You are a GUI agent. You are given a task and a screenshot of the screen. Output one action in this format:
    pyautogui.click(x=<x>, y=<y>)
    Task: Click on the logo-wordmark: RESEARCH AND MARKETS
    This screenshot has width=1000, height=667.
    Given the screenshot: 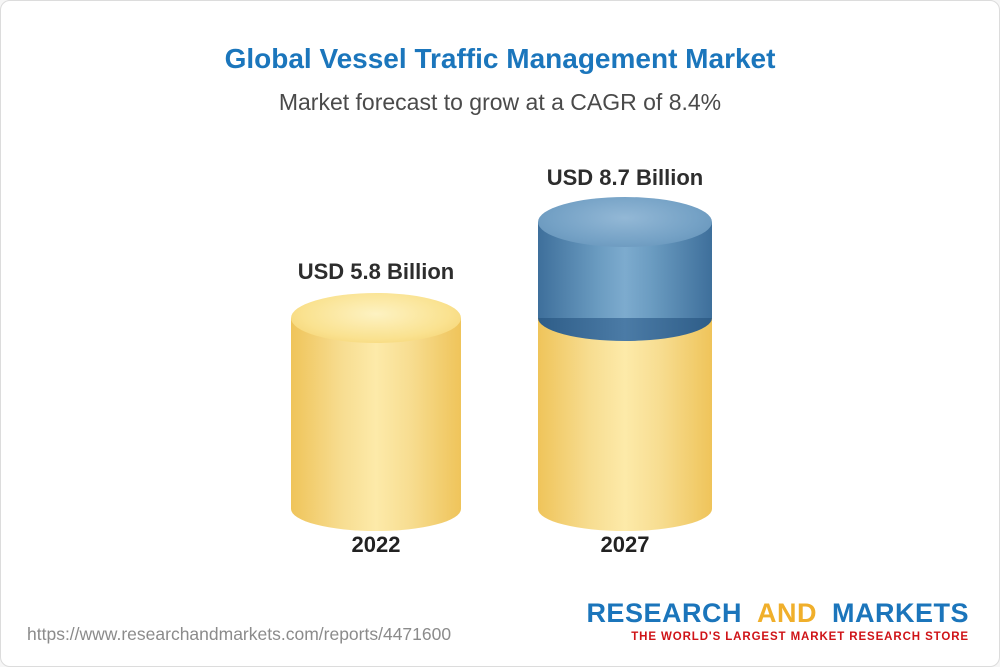 What is the action you would take?
    pyautogui.click(x=777, y=613)
    